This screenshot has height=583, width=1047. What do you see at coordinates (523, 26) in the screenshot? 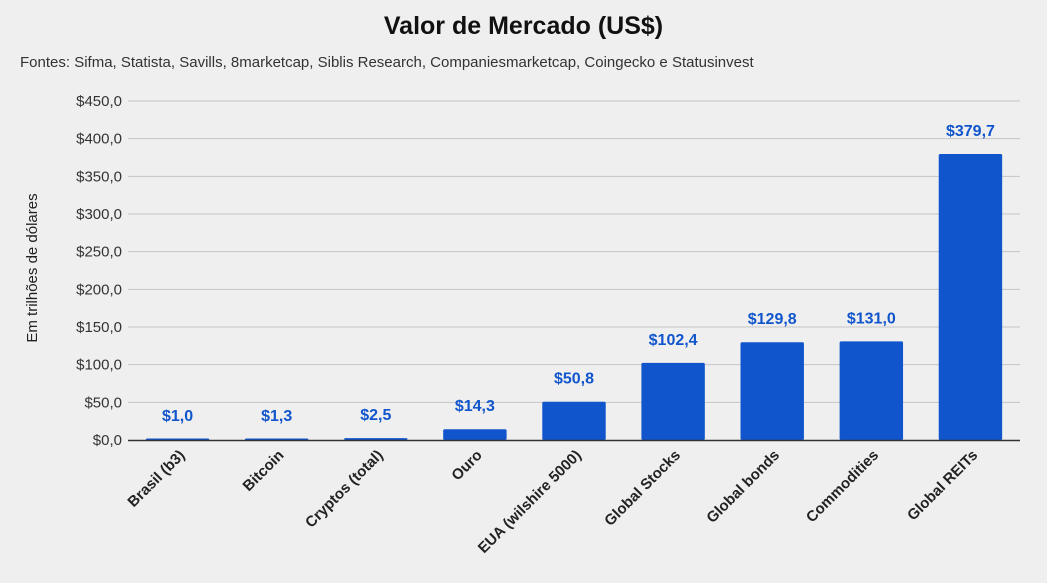
I see `chart-title: Valor de Mercado (US$)` at bounding box center [523, 26].